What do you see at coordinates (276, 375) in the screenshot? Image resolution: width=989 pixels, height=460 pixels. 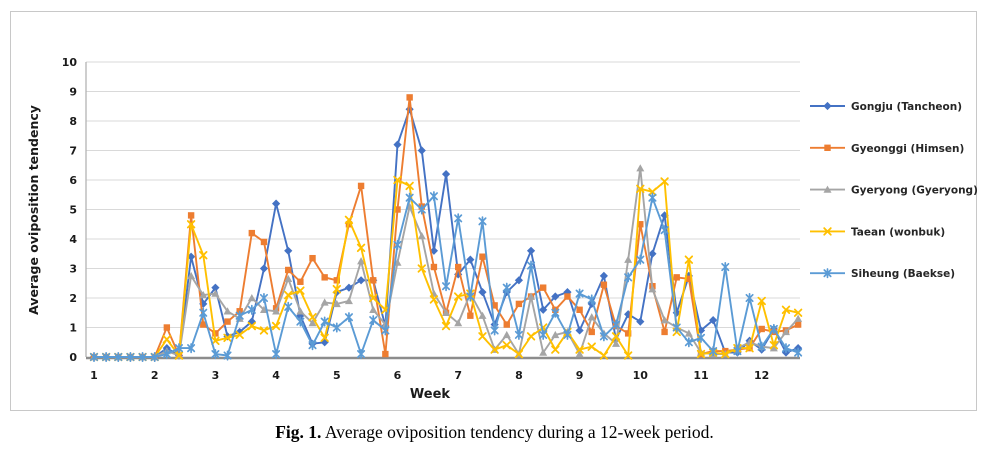 I see `x-tick-label: 4` at bounding box center [276, 375].